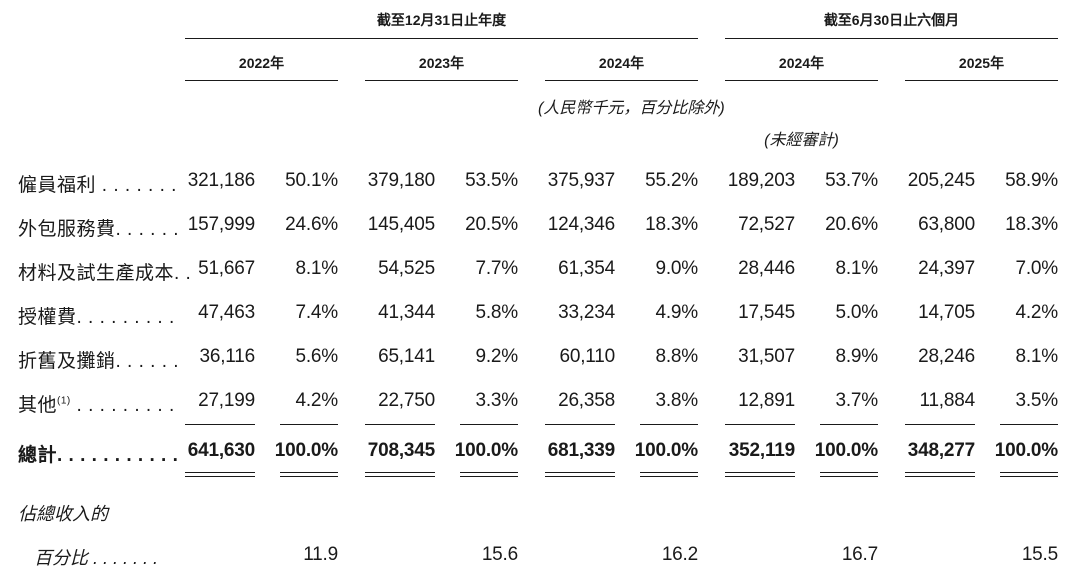 The image size is (1080, 582). Describe the element at coordinates (981, 63) in the screenshot. I see `year-header-2025-h1: 2025年` at that location.